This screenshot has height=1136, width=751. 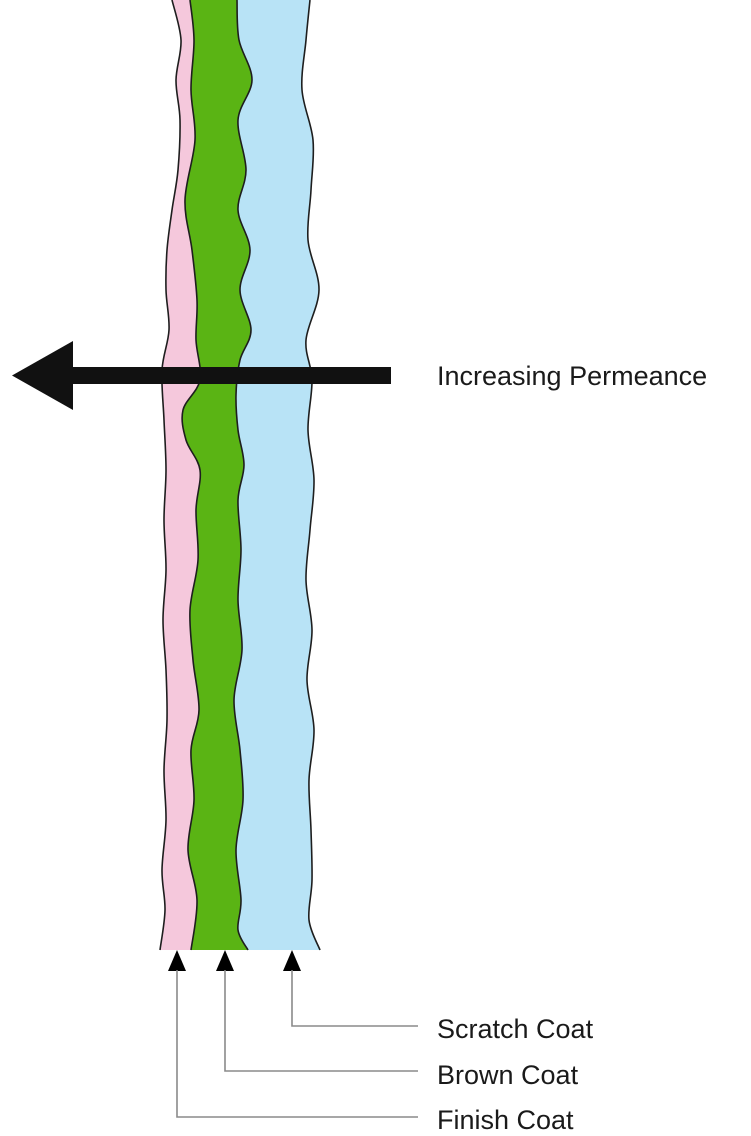 I want to click on finish-coat-layer, so click(x=180, y=475).